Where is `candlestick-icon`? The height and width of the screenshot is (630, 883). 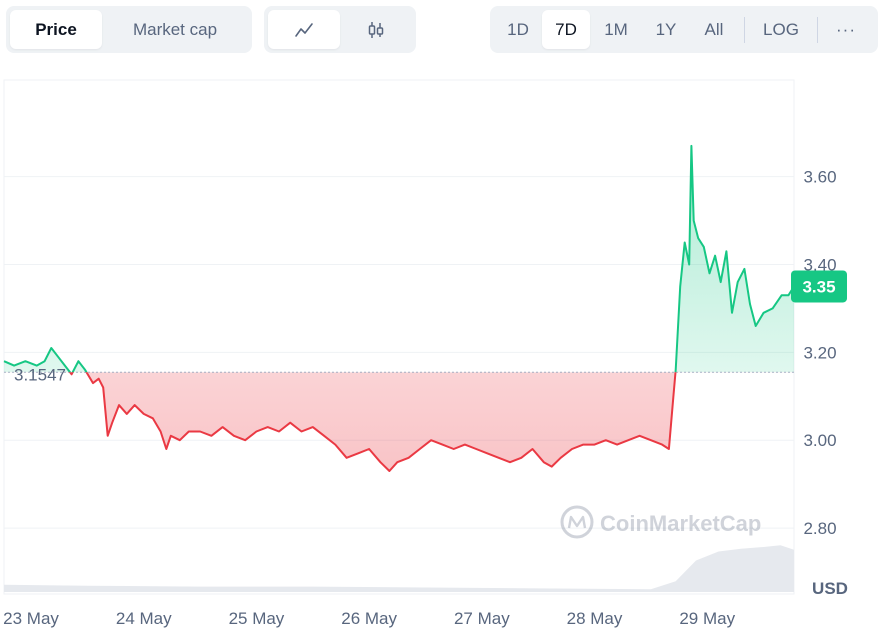 candlestick-icon is located at coordinates (376, 29).